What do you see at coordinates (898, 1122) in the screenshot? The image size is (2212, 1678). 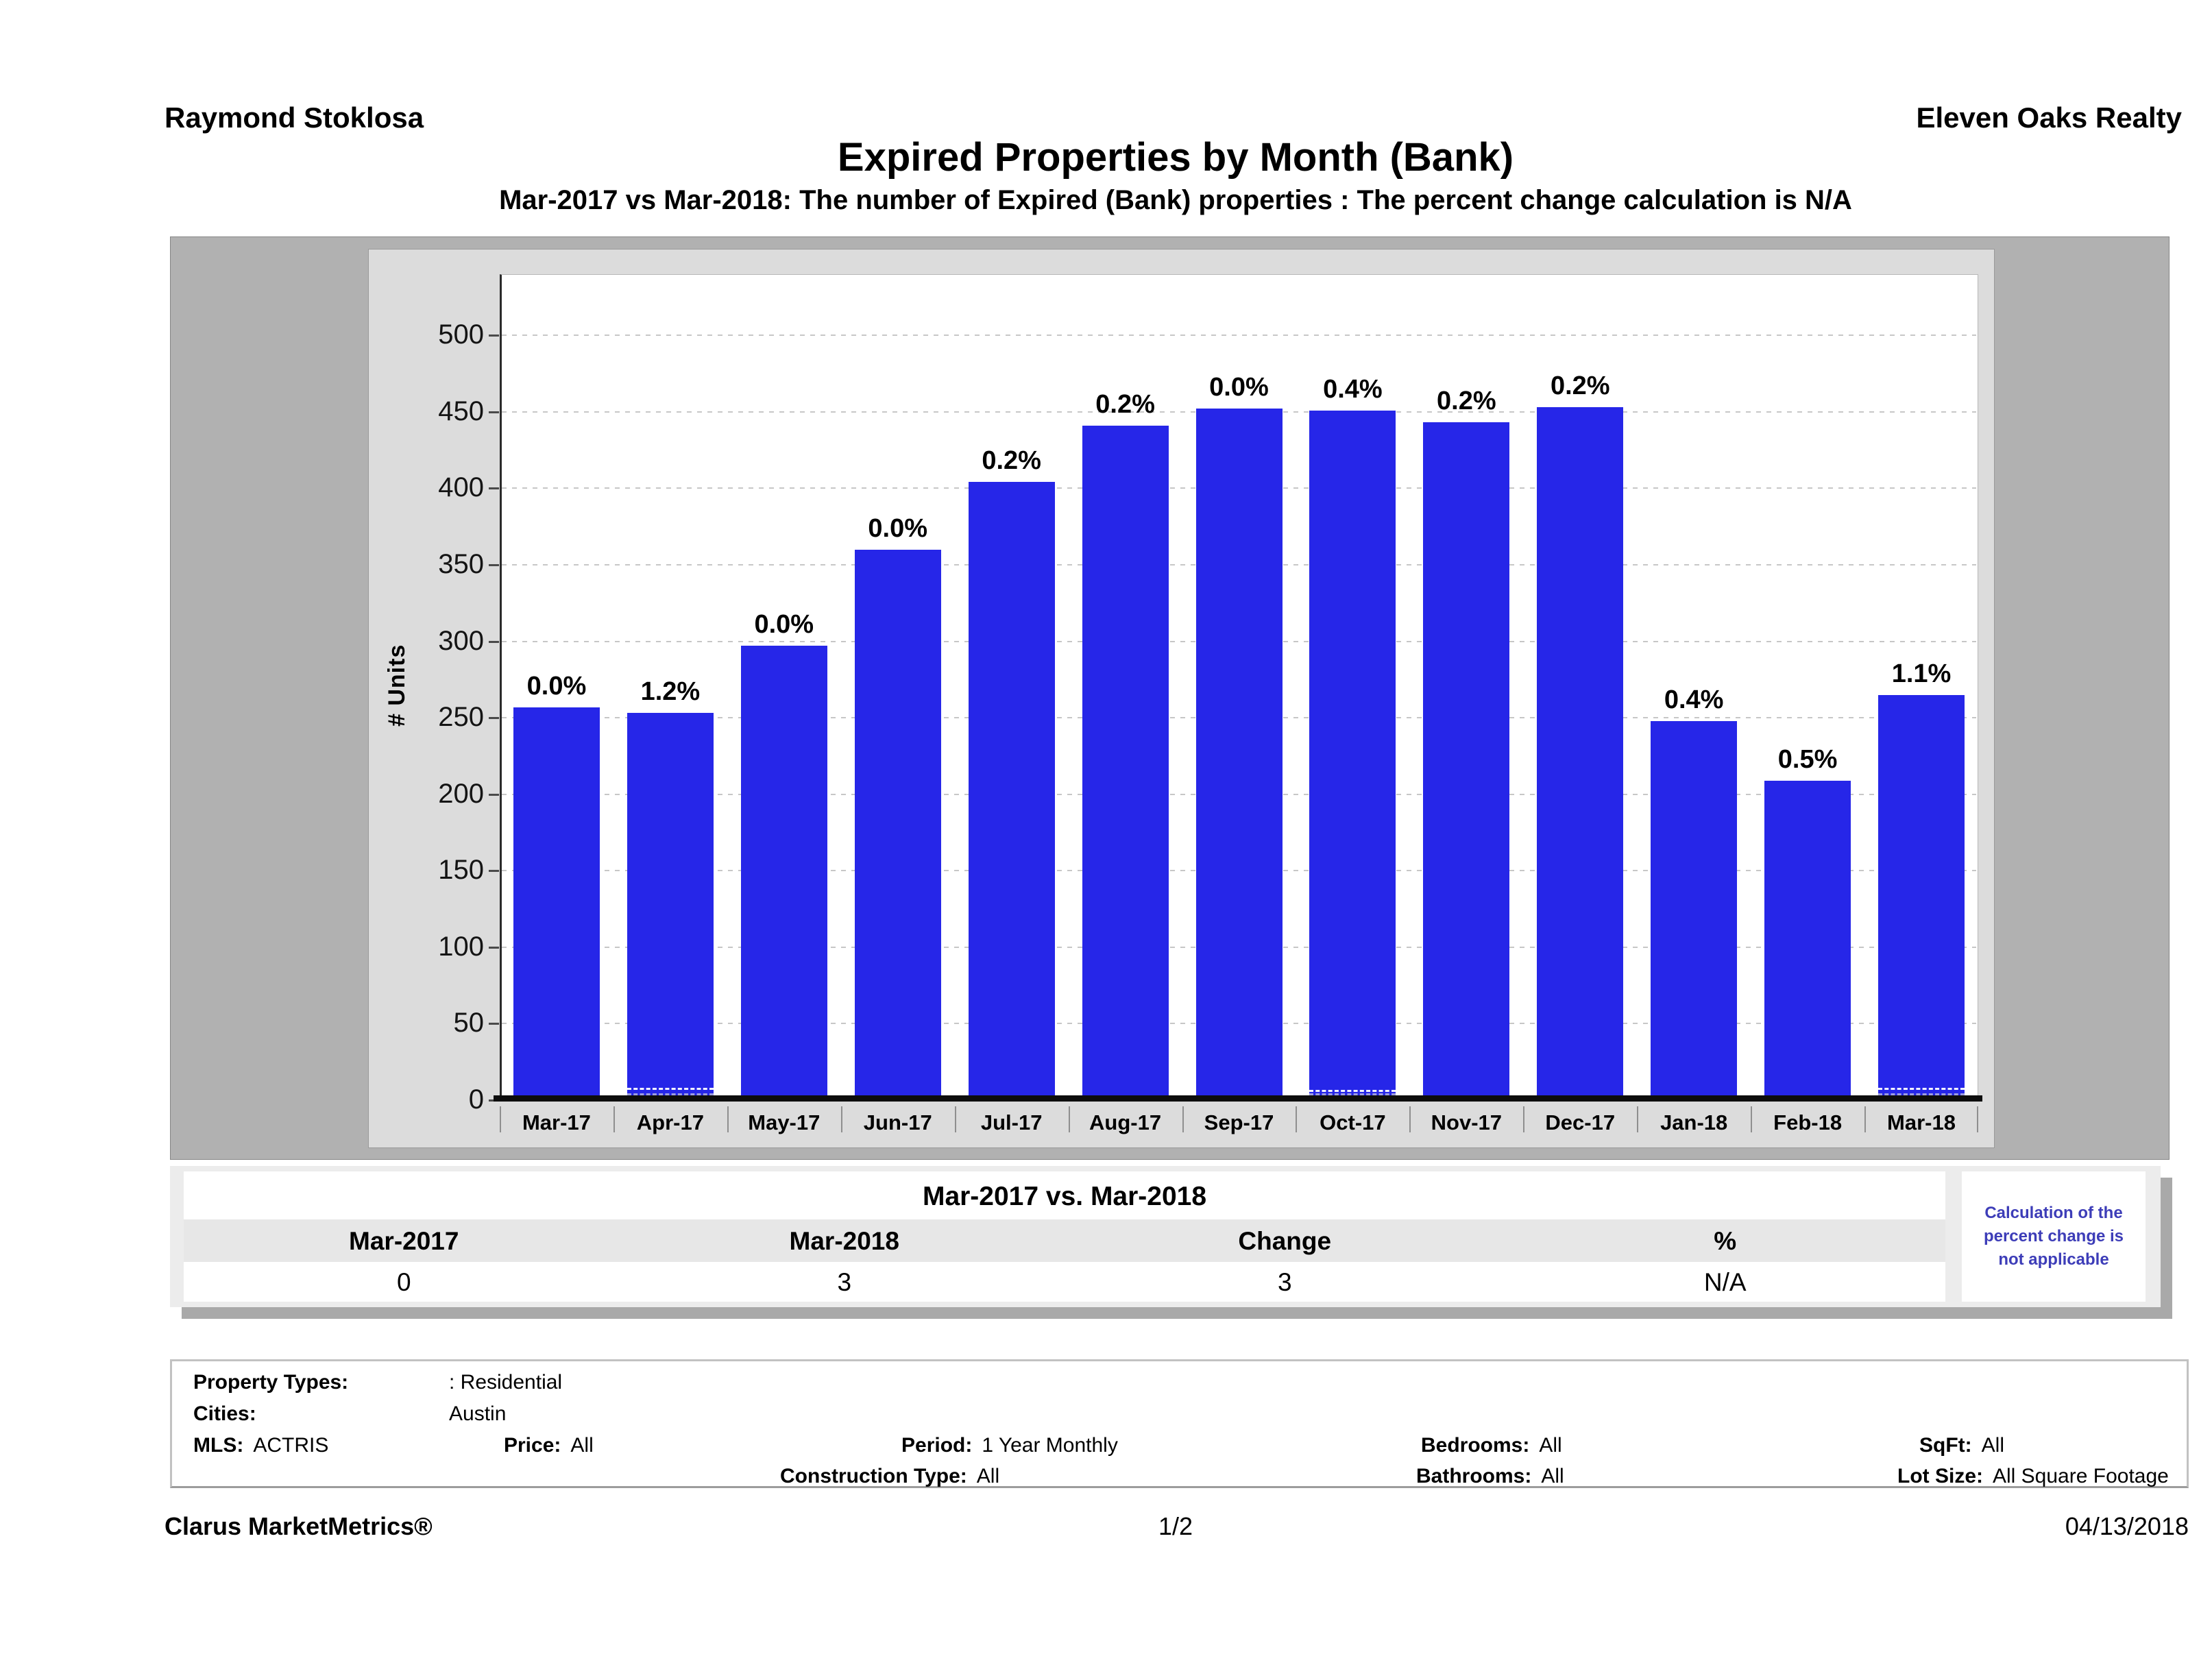 I see `x-label-jun-17: Jun-17` at bounding box center [898, 1122].